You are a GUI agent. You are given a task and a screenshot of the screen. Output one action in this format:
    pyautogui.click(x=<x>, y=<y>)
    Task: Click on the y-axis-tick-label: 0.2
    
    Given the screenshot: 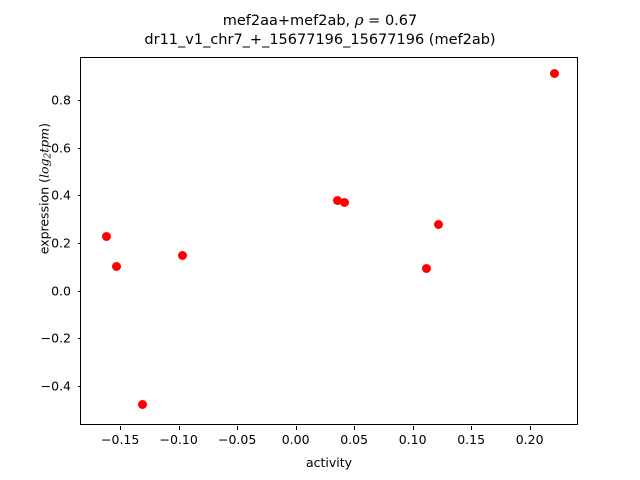 What is the action you would take?
    pyautogui.click(x=61, y=243)
    